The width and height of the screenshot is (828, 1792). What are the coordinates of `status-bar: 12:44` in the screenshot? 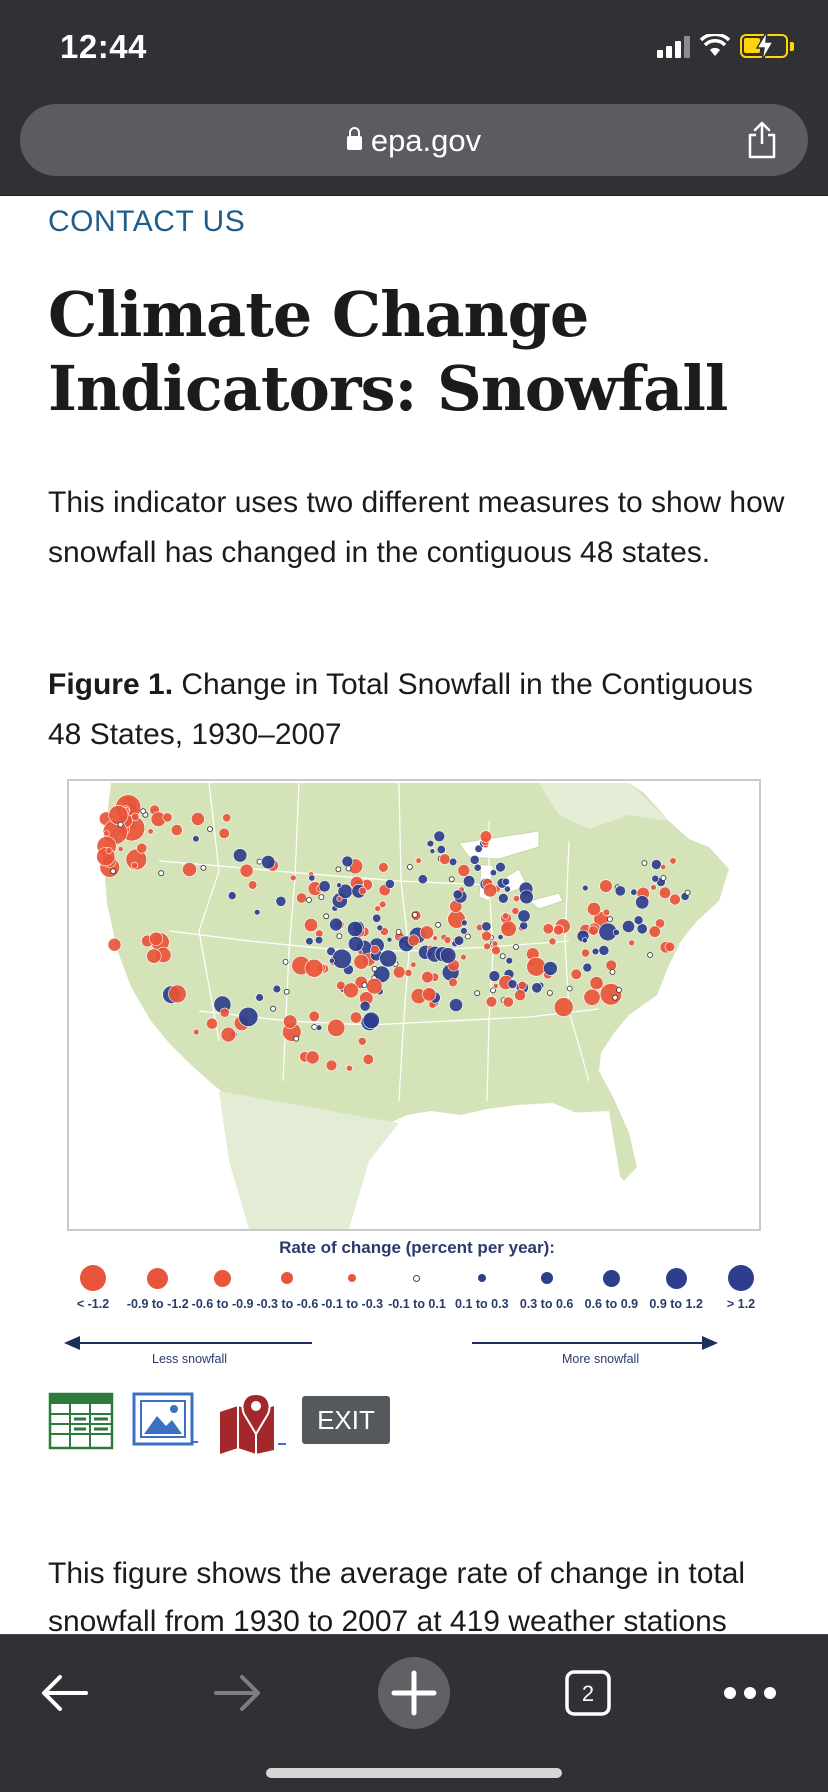 It's located at (414, 48).